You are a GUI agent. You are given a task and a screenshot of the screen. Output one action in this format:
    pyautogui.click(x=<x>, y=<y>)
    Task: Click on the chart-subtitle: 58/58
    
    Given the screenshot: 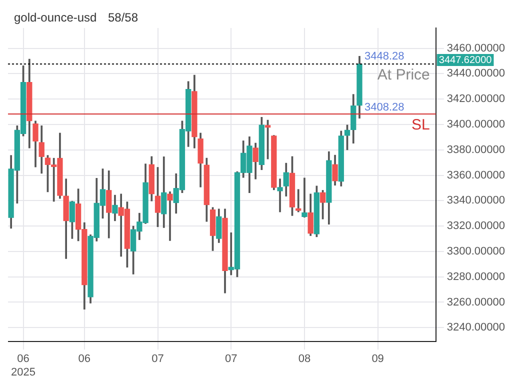 What is the action you would take?
    pyautogui.click(x=123, y=17)
    